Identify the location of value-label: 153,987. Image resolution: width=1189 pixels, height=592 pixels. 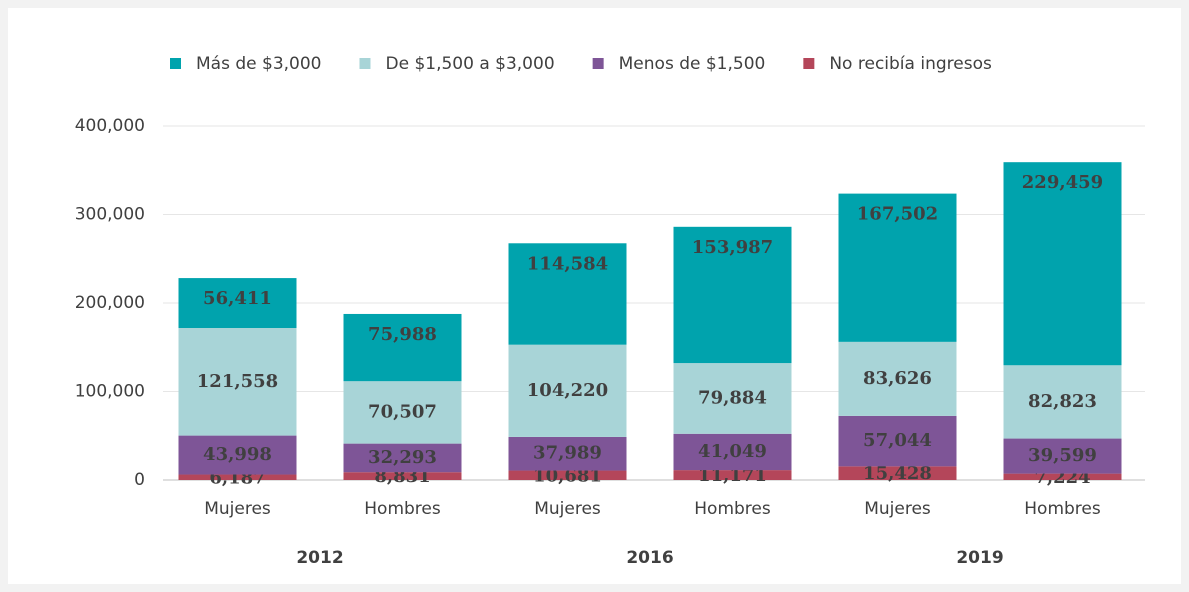
(732, 247).